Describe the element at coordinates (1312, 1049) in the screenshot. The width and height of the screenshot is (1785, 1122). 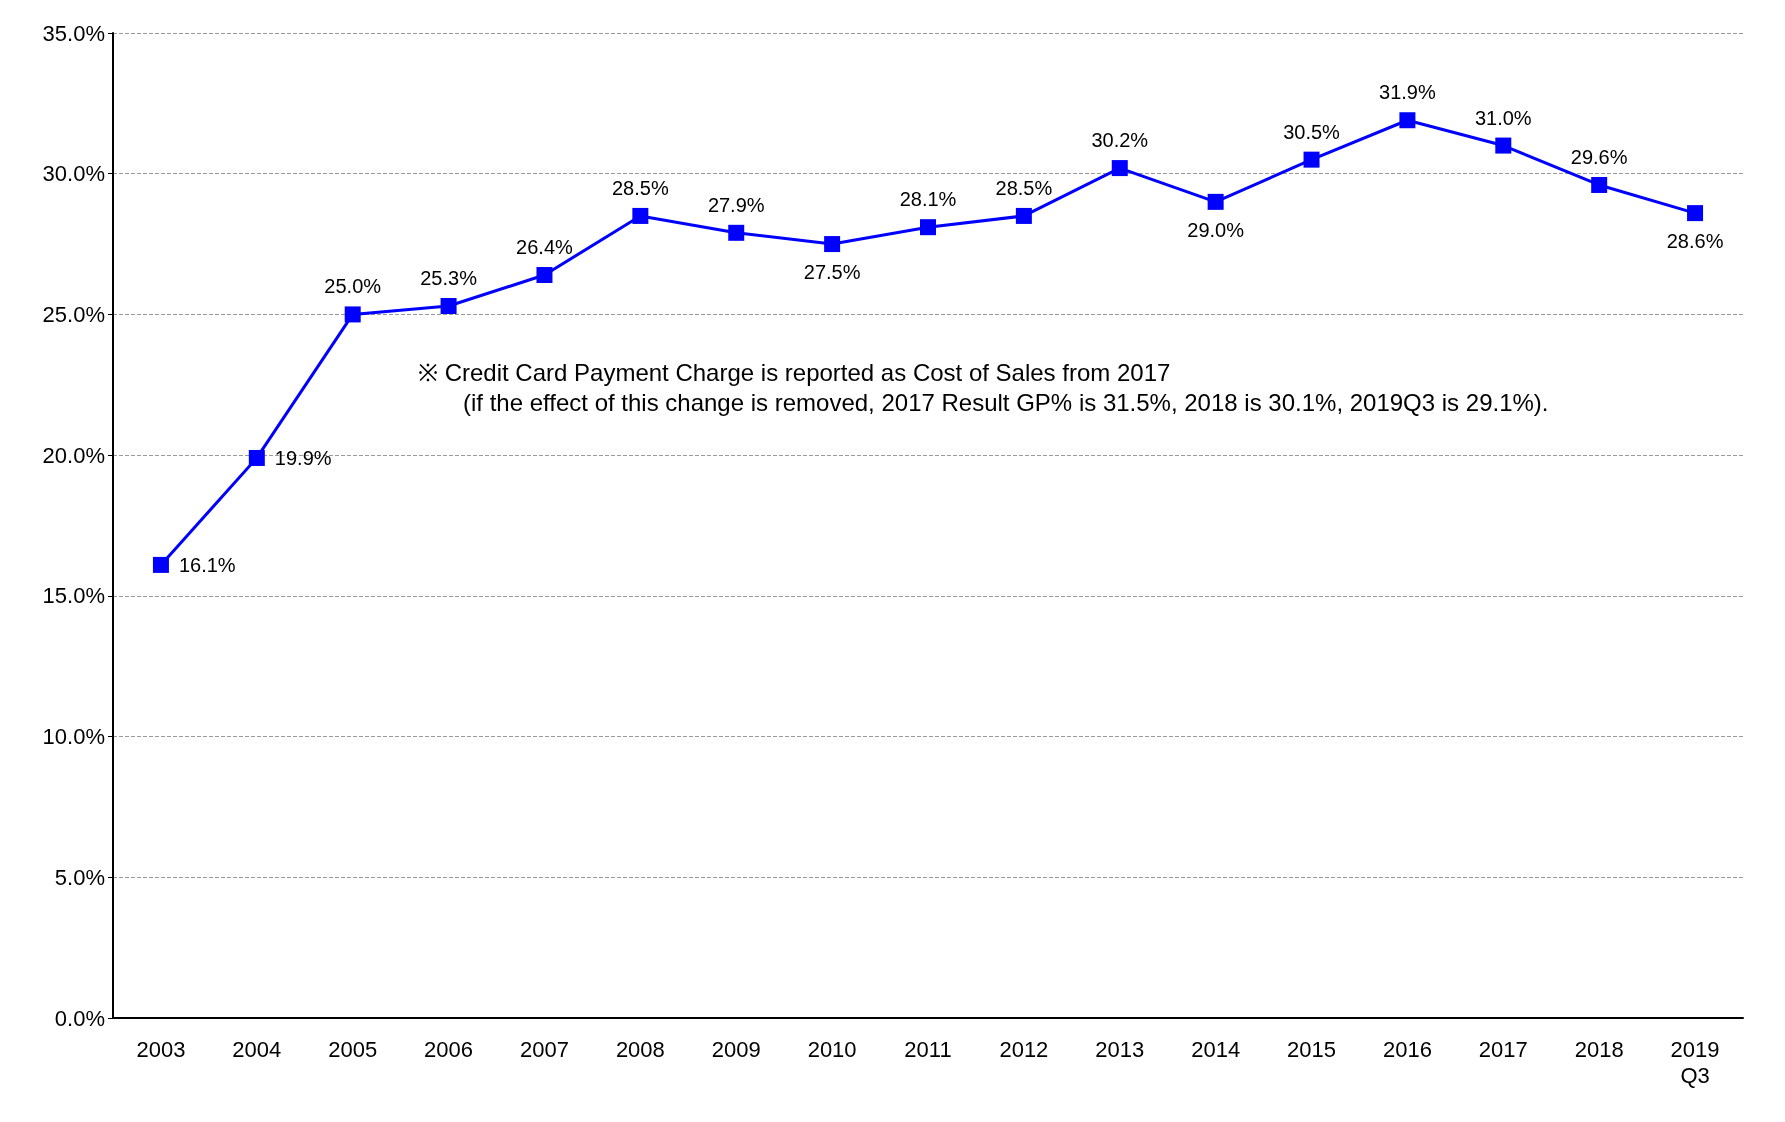
I see `x-tick-label: 2015` at that location.